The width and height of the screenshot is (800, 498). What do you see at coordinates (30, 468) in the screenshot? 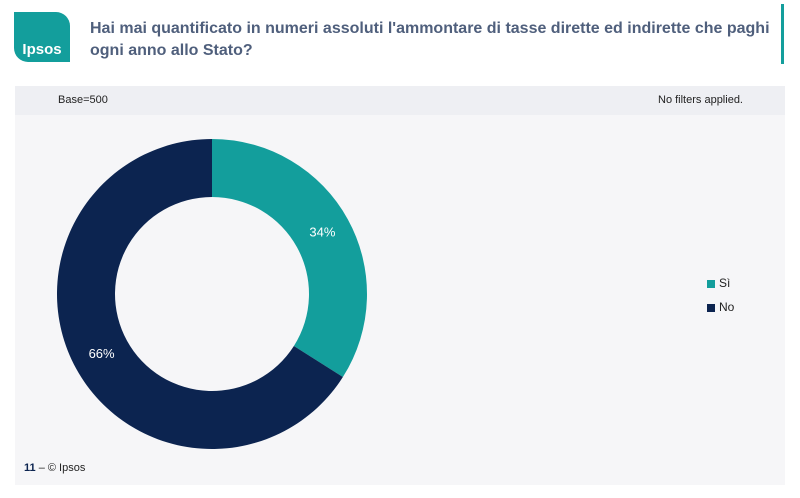
I see `page-number: 11` at bounding box center [30, 468].